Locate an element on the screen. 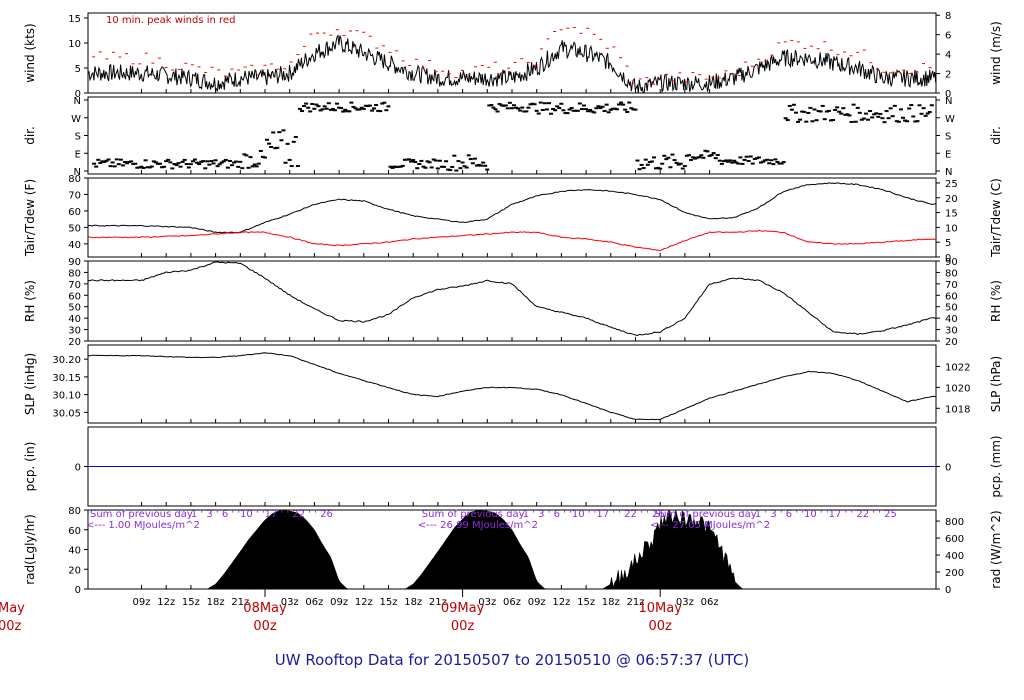  y-tick-label-right: 40 is located at coordinates (951, 319).